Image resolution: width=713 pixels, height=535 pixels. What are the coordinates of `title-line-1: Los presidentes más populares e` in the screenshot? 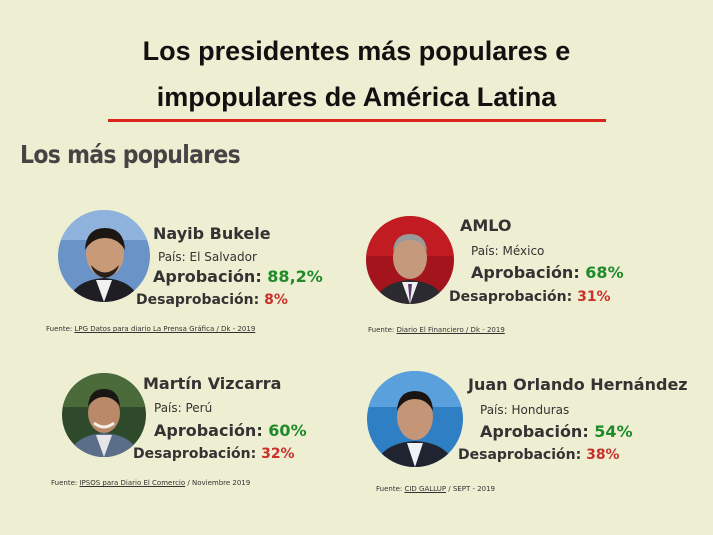 It's located at (356, 51).